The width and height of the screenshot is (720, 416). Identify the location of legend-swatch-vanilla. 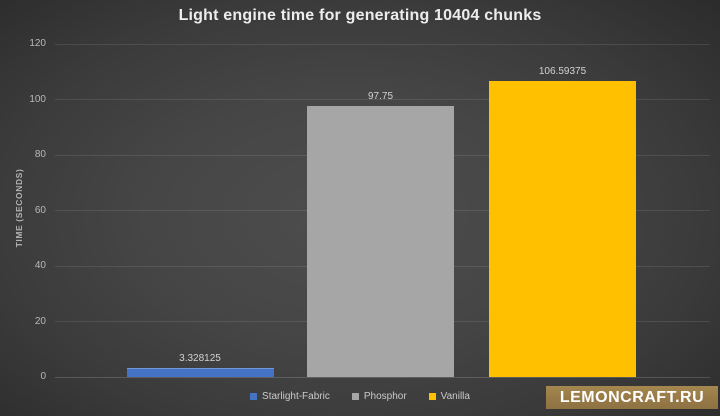
(432, 396).